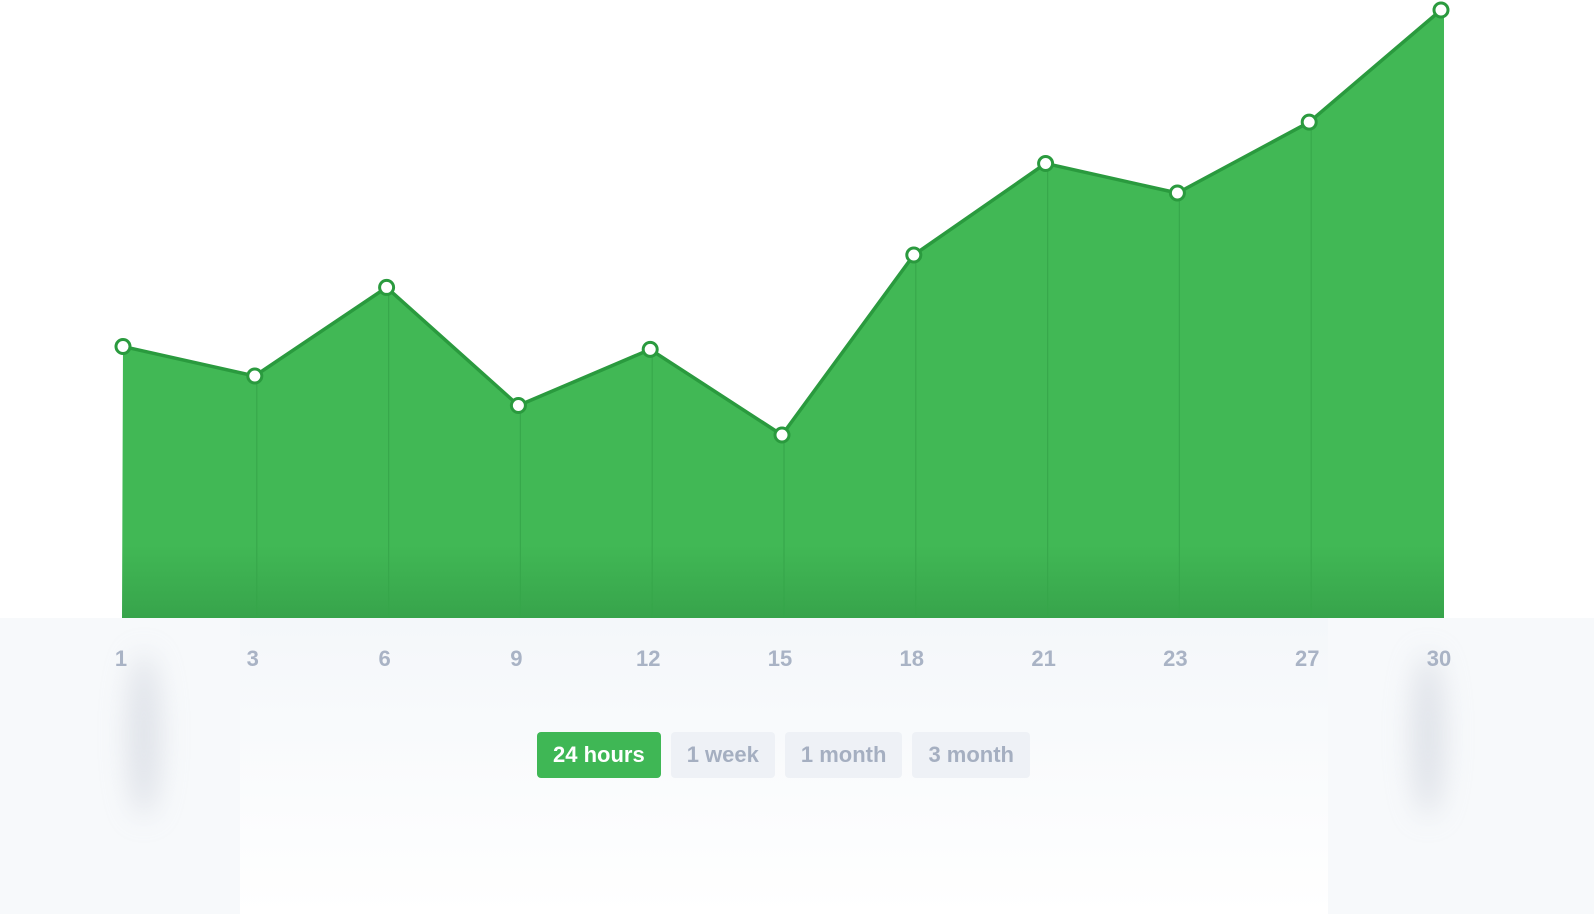  What do you see at coordinates (648, 658) in the screenshot?
I see `x-tick-label: 12` at bounding box center [648, 658].